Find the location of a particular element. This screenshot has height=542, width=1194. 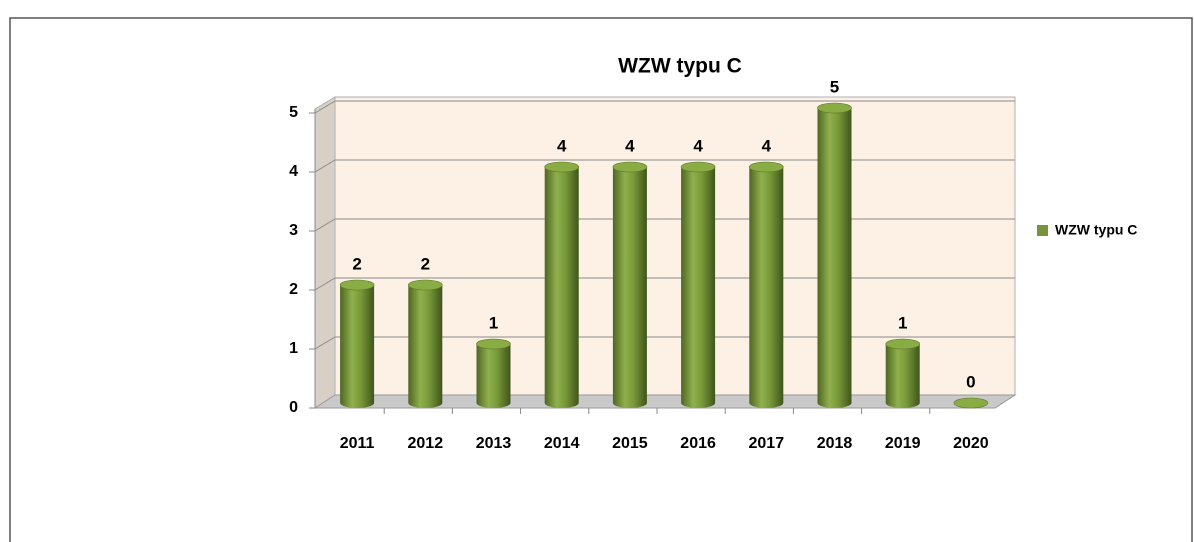

y-tick-label: 5 is located at coordinates (293, 112).